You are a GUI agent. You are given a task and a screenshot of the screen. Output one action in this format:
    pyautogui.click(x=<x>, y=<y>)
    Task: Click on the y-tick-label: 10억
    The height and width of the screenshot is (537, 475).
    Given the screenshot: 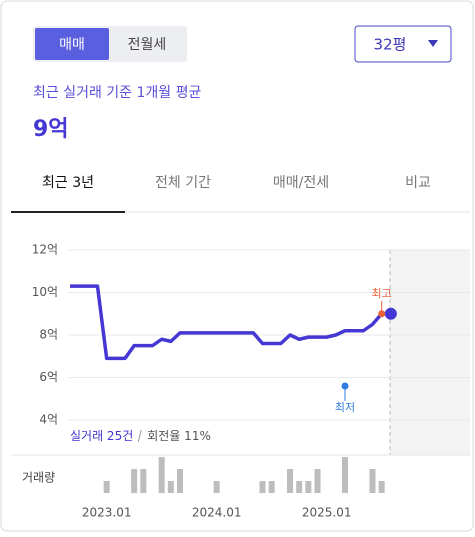 What is the action you would take?
    pyautogui.click(x=45, y=292)
    